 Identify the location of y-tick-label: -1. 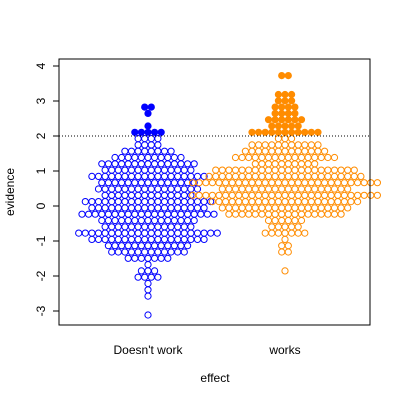
(41, 240).